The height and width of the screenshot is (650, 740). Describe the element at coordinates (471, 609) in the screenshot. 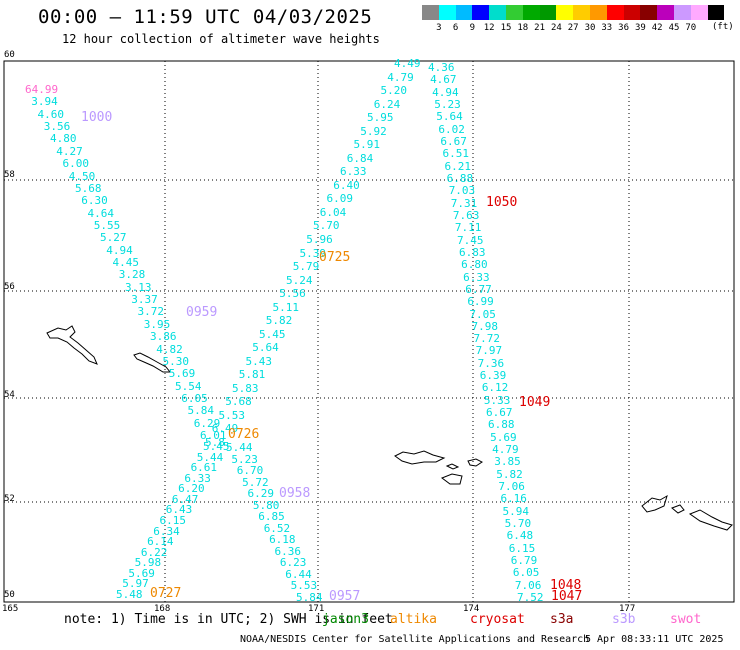

I see `lon-label-174: 174` at that location.